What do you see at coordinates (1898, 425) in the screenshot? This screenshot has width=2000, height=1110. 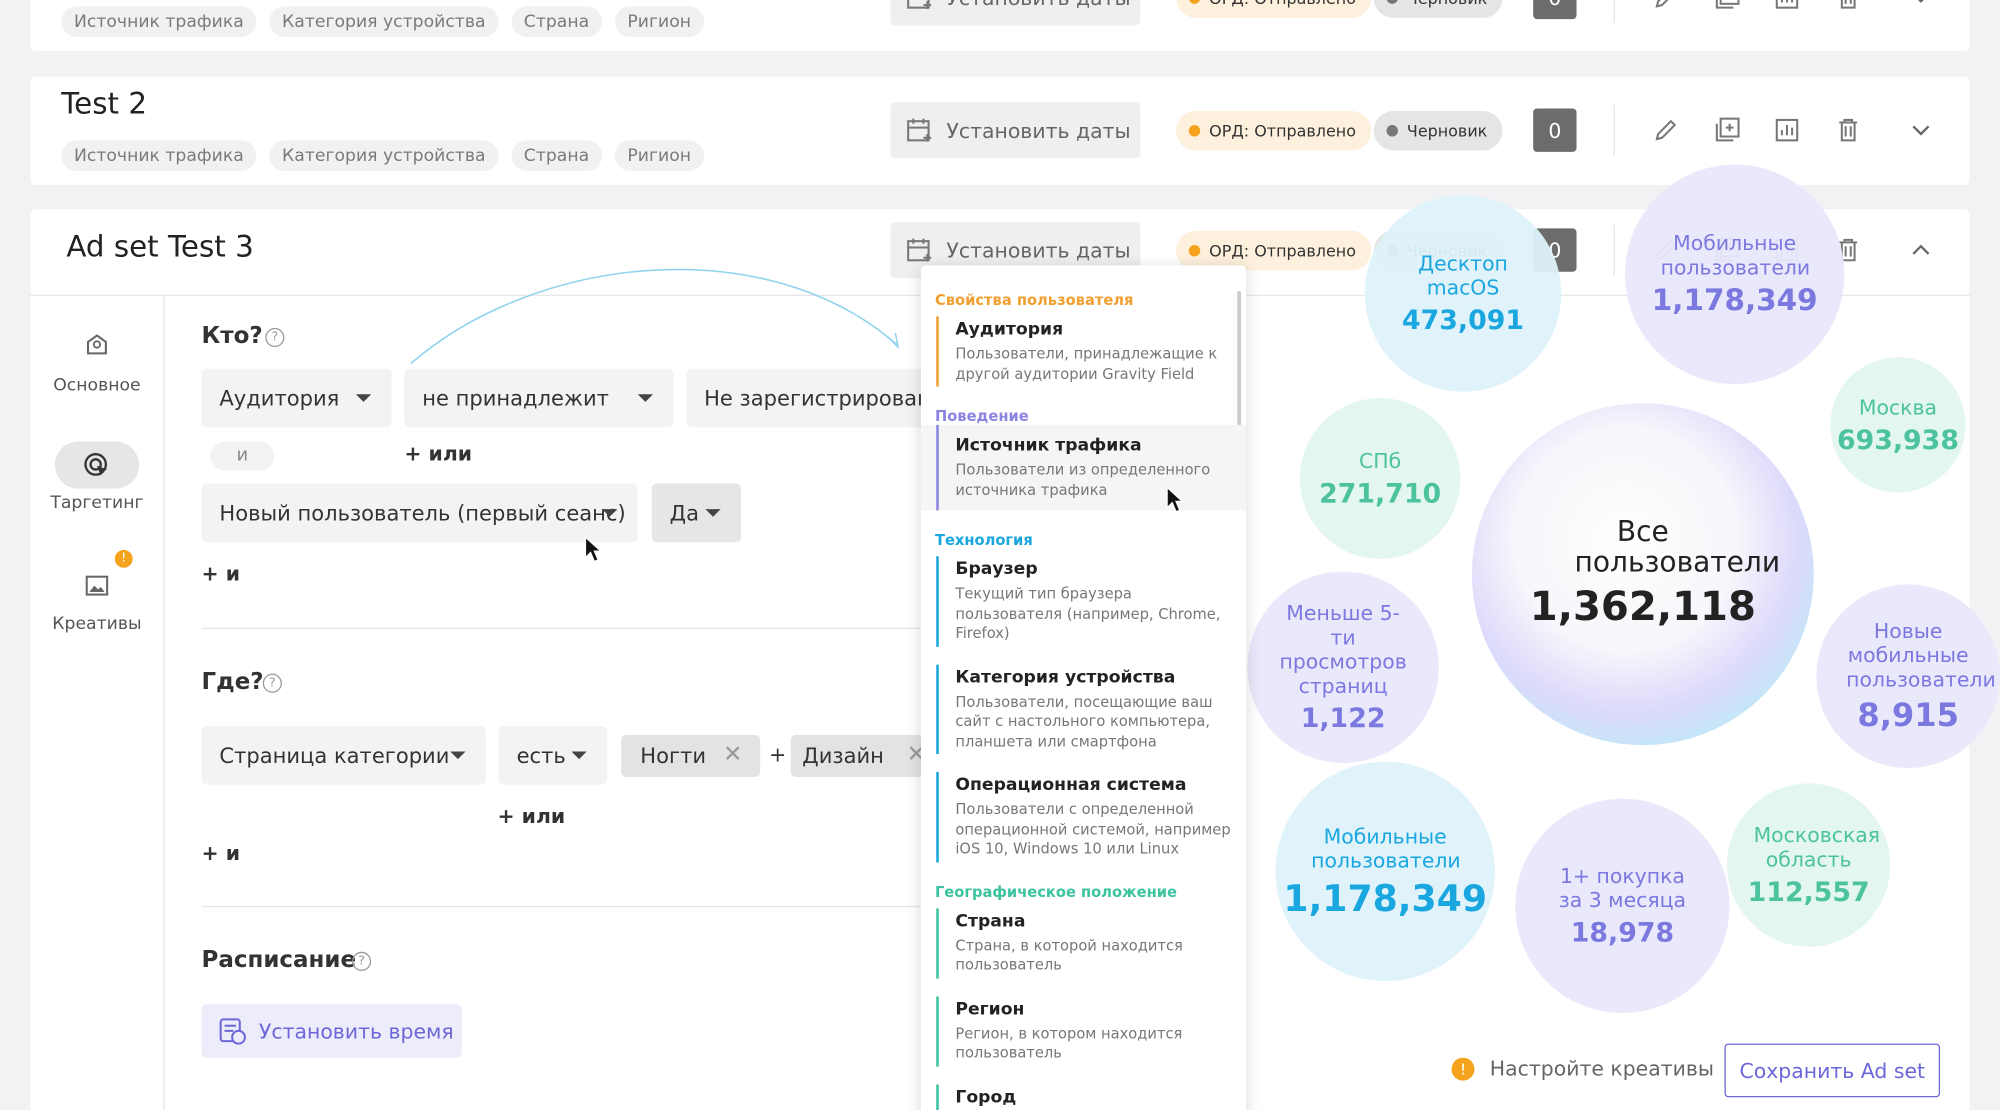 I see `segment-bubble: Москва 693,938` at bounding box center [1898, 425].